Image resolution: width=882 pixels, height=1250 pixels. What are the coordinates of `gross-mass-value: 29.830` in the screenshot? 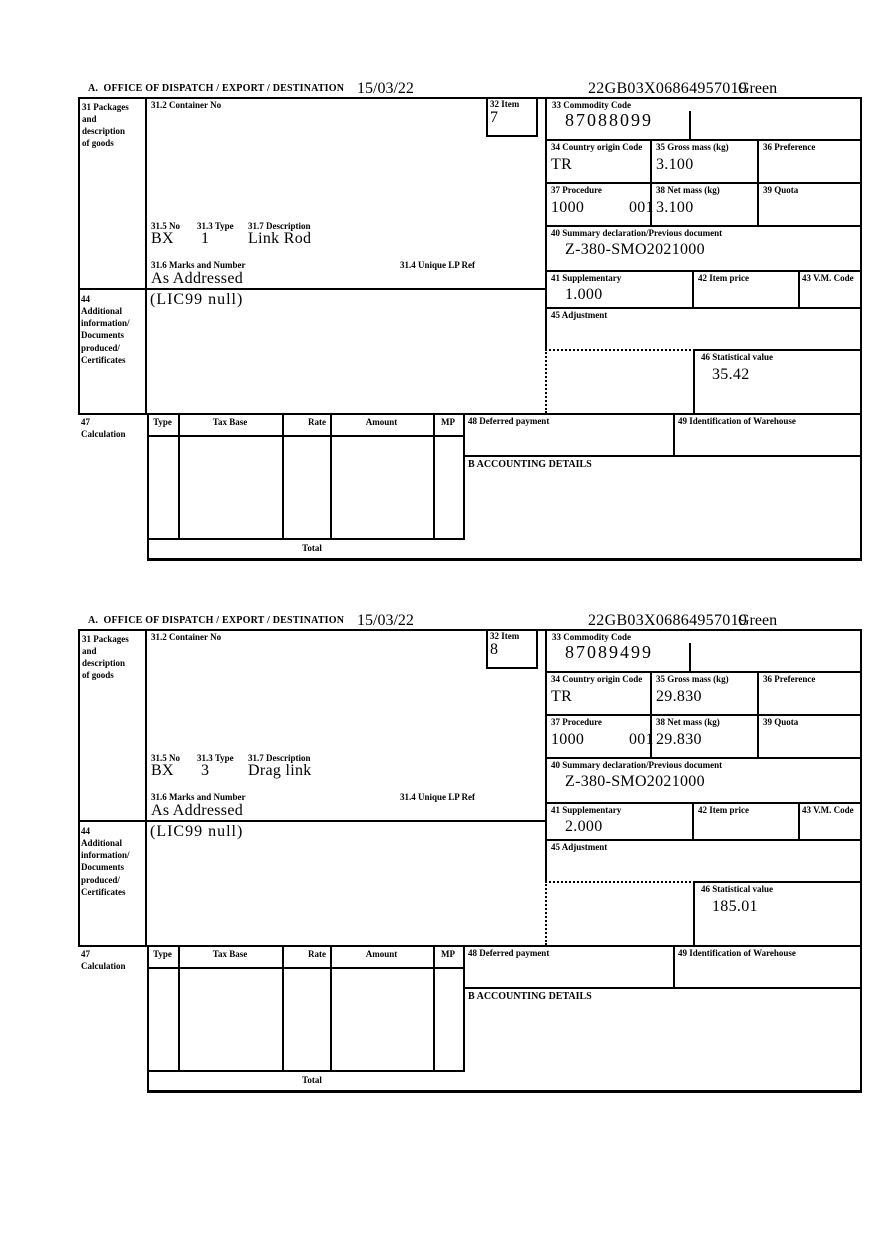 It's located at (679, 696).